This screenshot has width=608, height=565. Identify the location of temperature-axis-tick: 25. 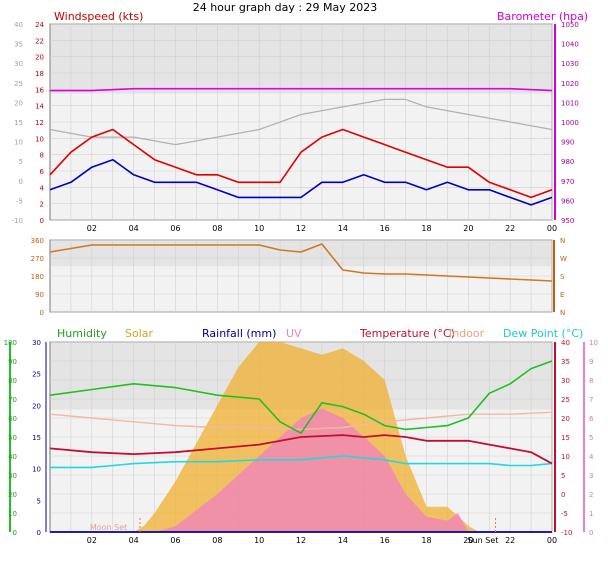
(565, 400).